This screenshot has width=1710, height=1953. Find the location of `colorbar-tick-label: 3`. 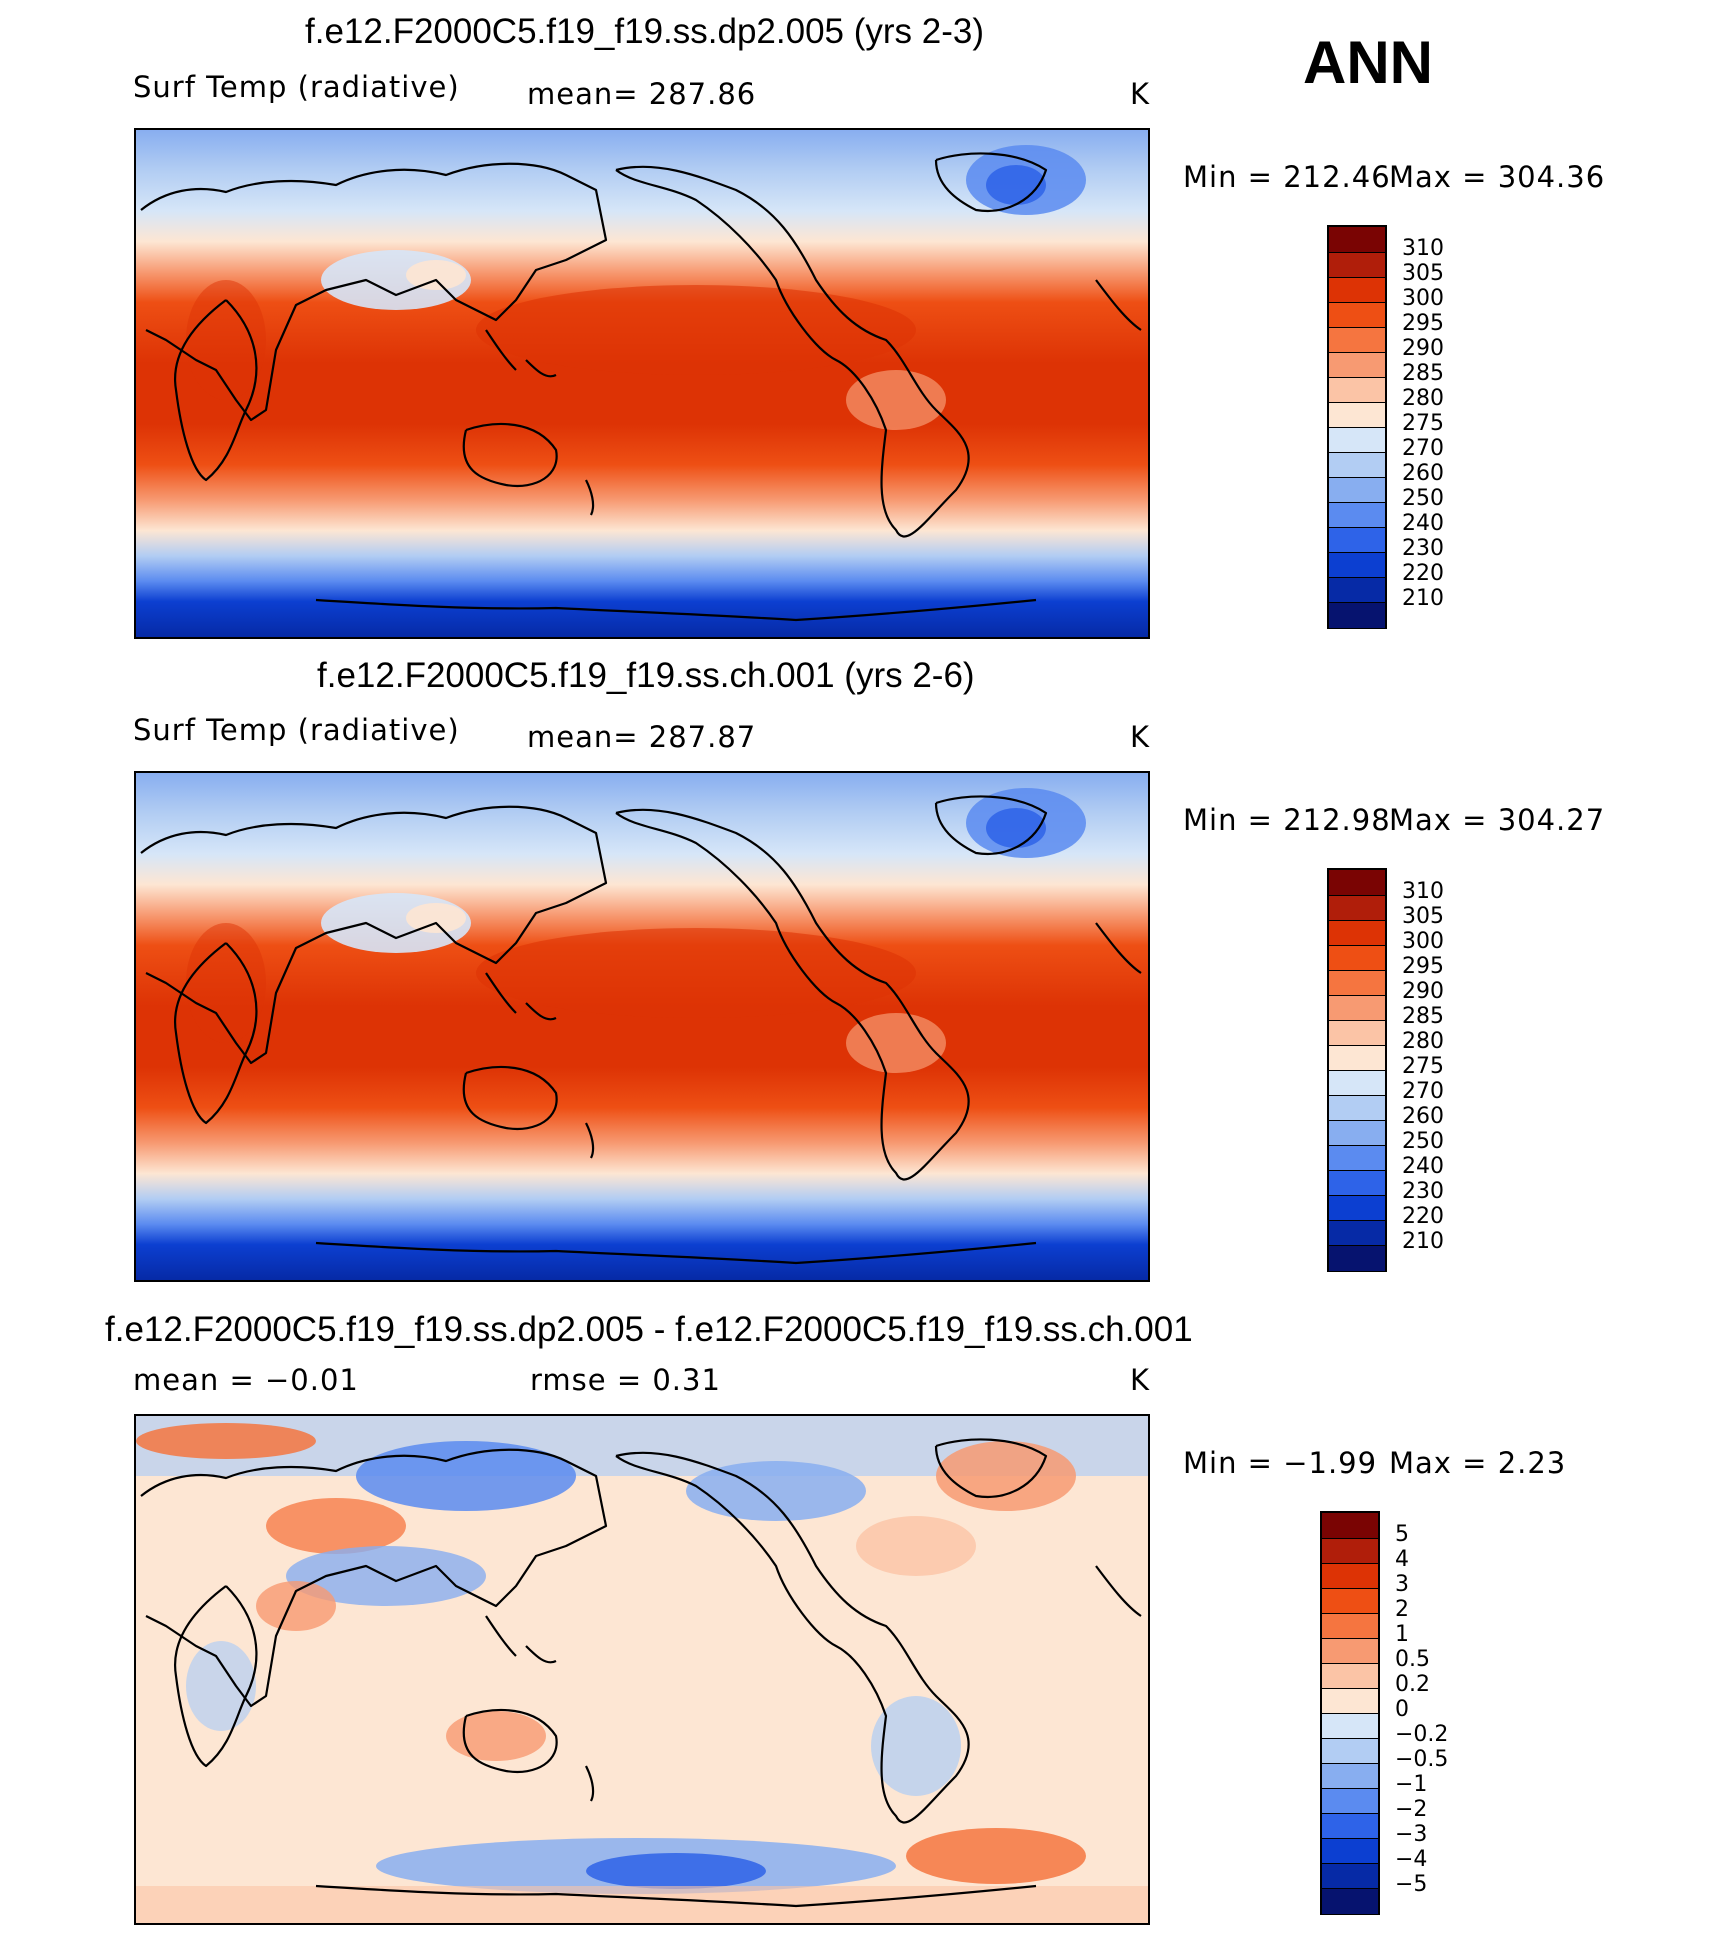

colorbar-tick-label: 3 is located at coordinates (1402, 1584).